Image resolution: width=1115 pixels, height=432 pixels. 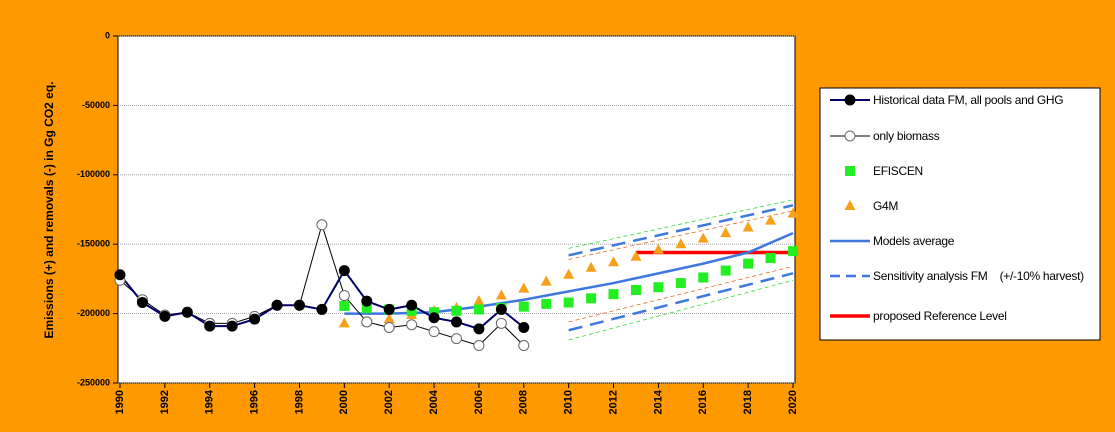 What do you see at coordinates (165, 402) in the screenshot?
I see `x-tick-label: 1992` at bounding box center [165, 402].